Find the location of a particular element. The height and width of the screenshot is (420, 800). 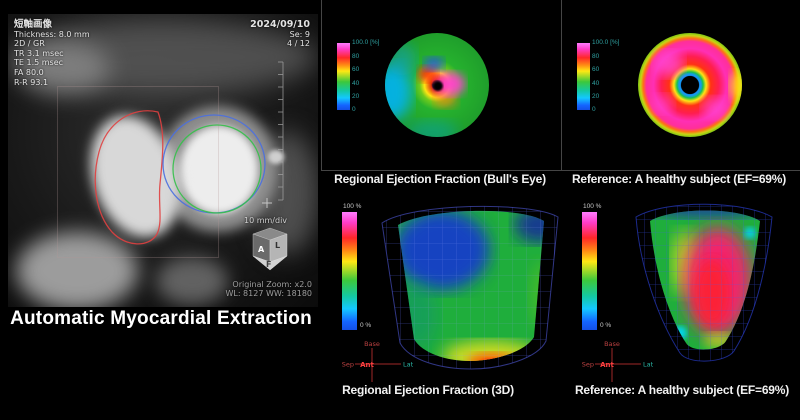

tissue-patch is located at coordinates (64, 68).